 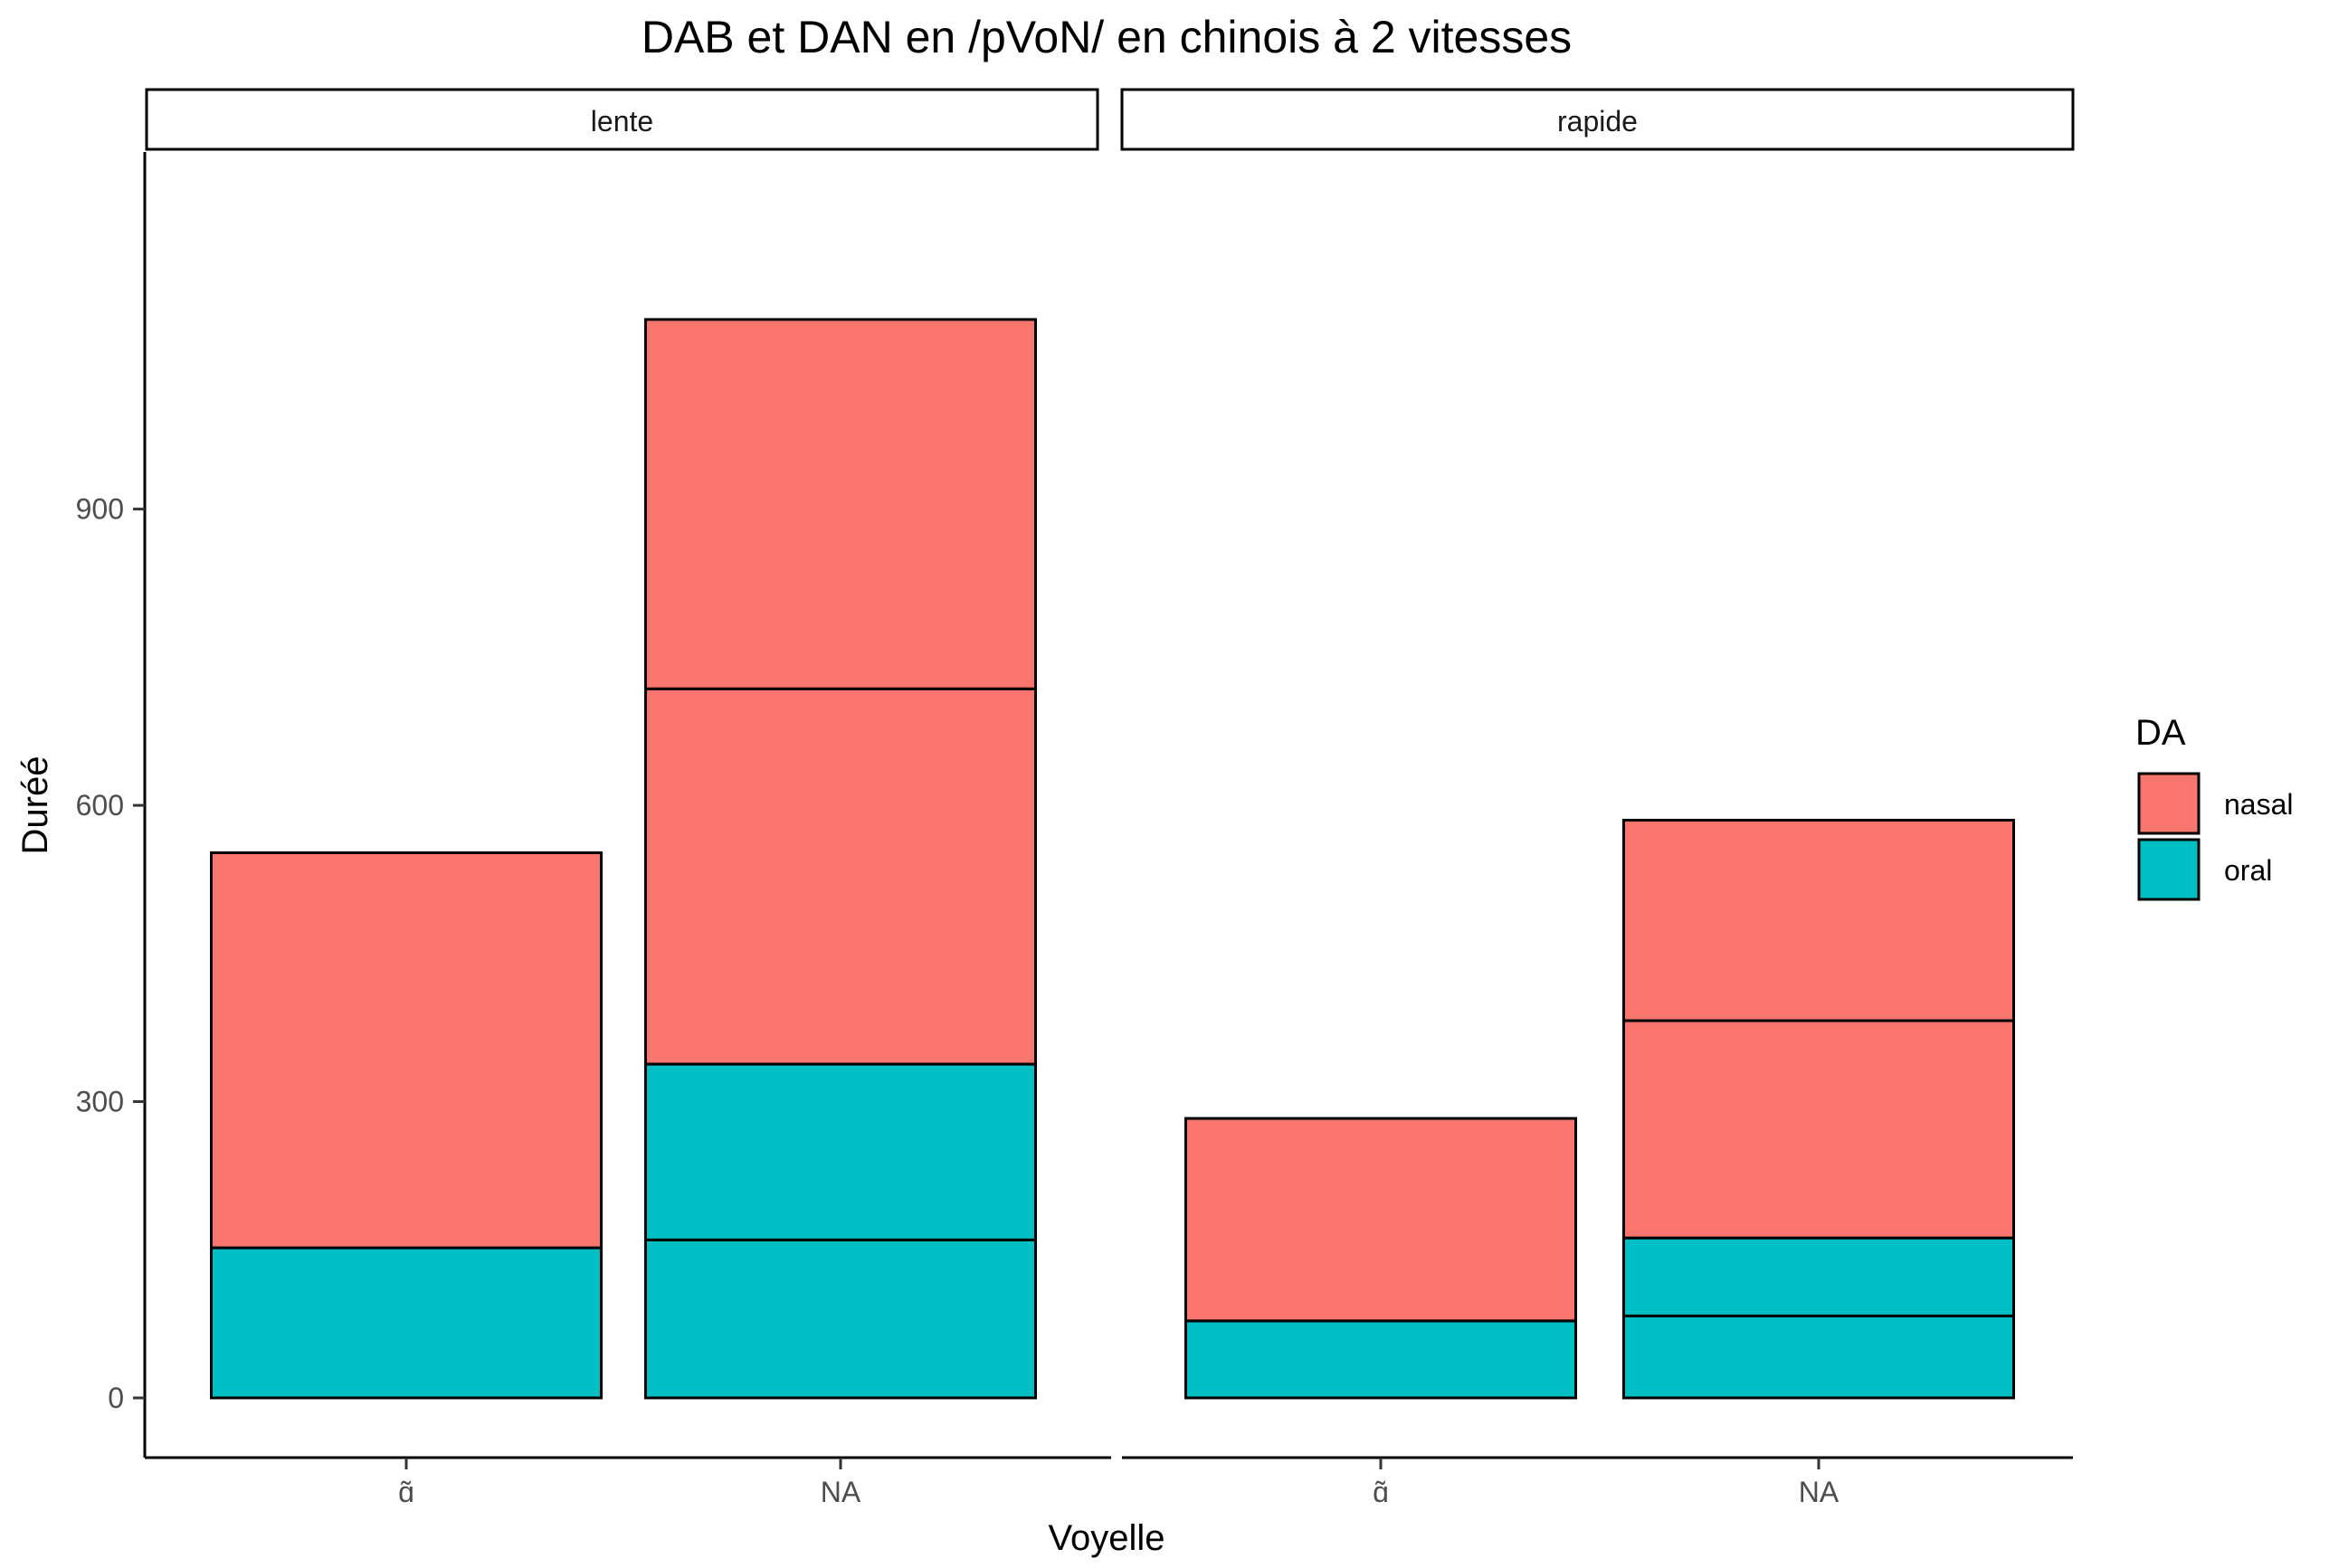 I want to click on y-tick-label: 900, so click(x=100, y=510).